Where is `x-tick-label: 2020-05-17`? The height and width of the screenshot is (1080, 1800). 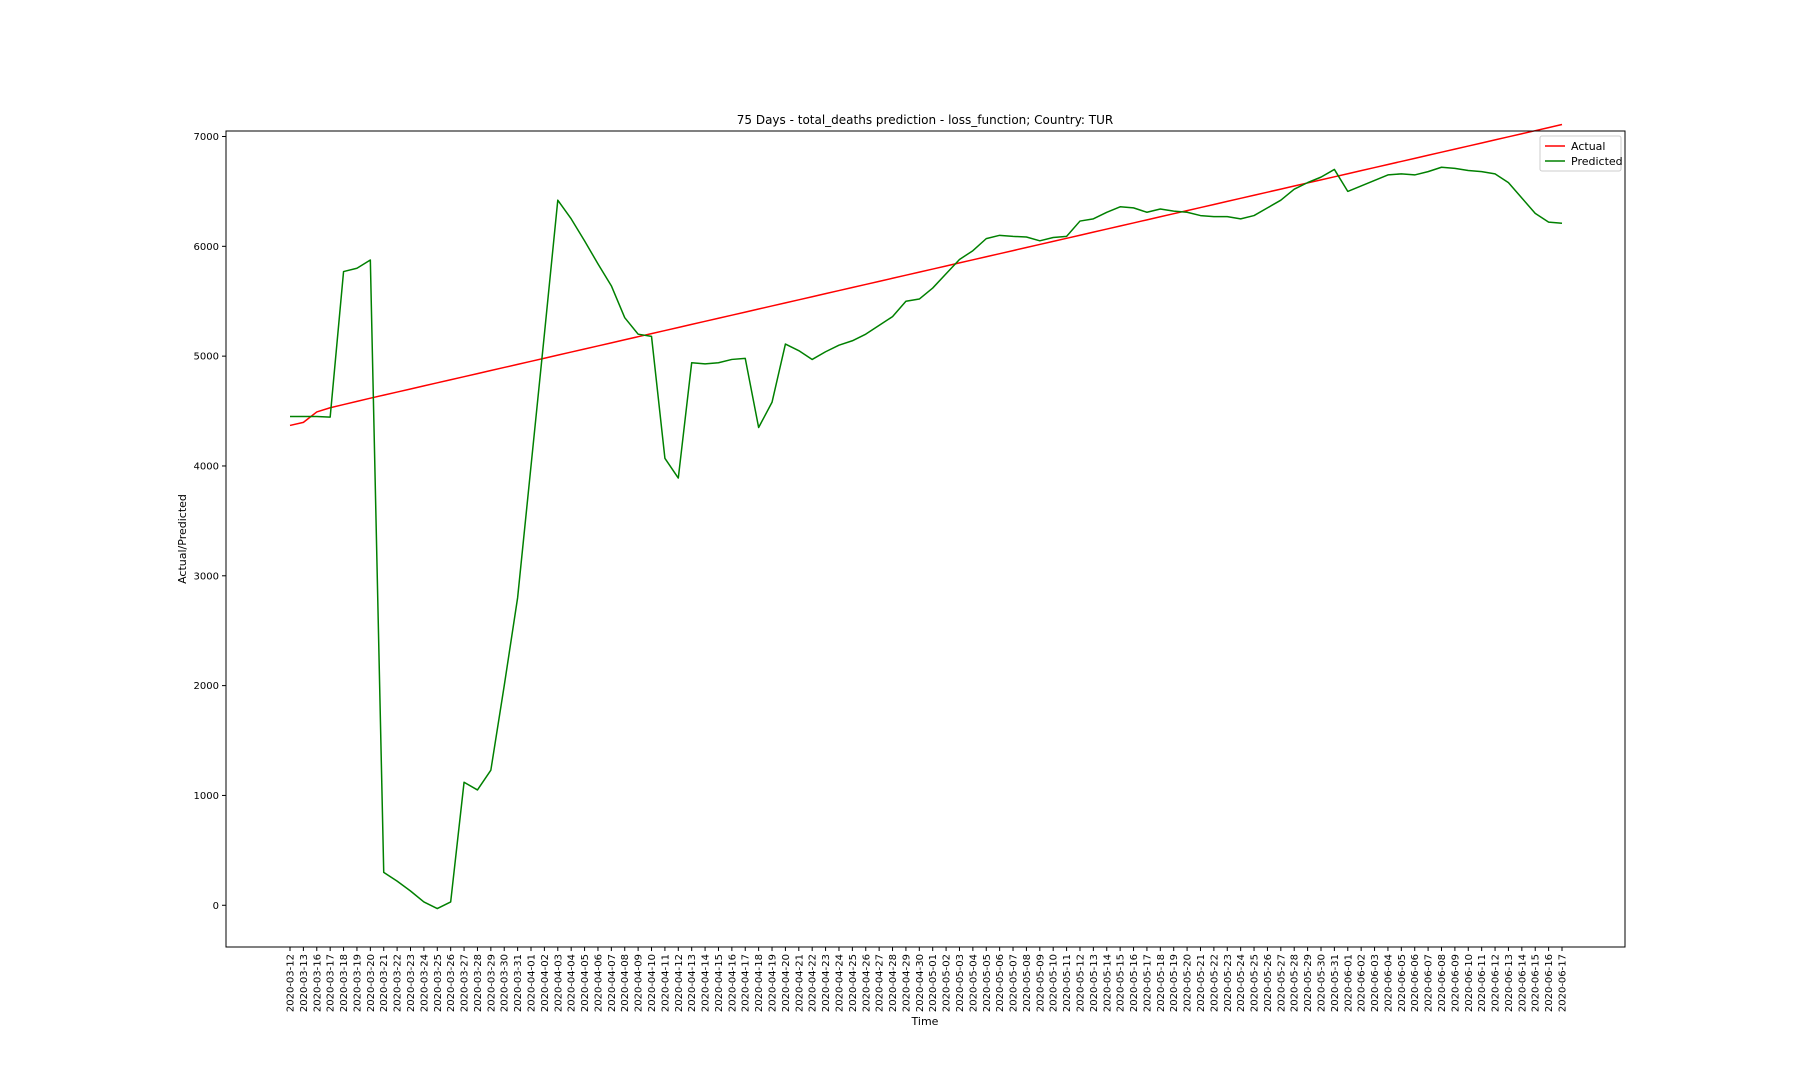 x-tick-label: 2020-05-17 is located at coordinates (1147, 983).